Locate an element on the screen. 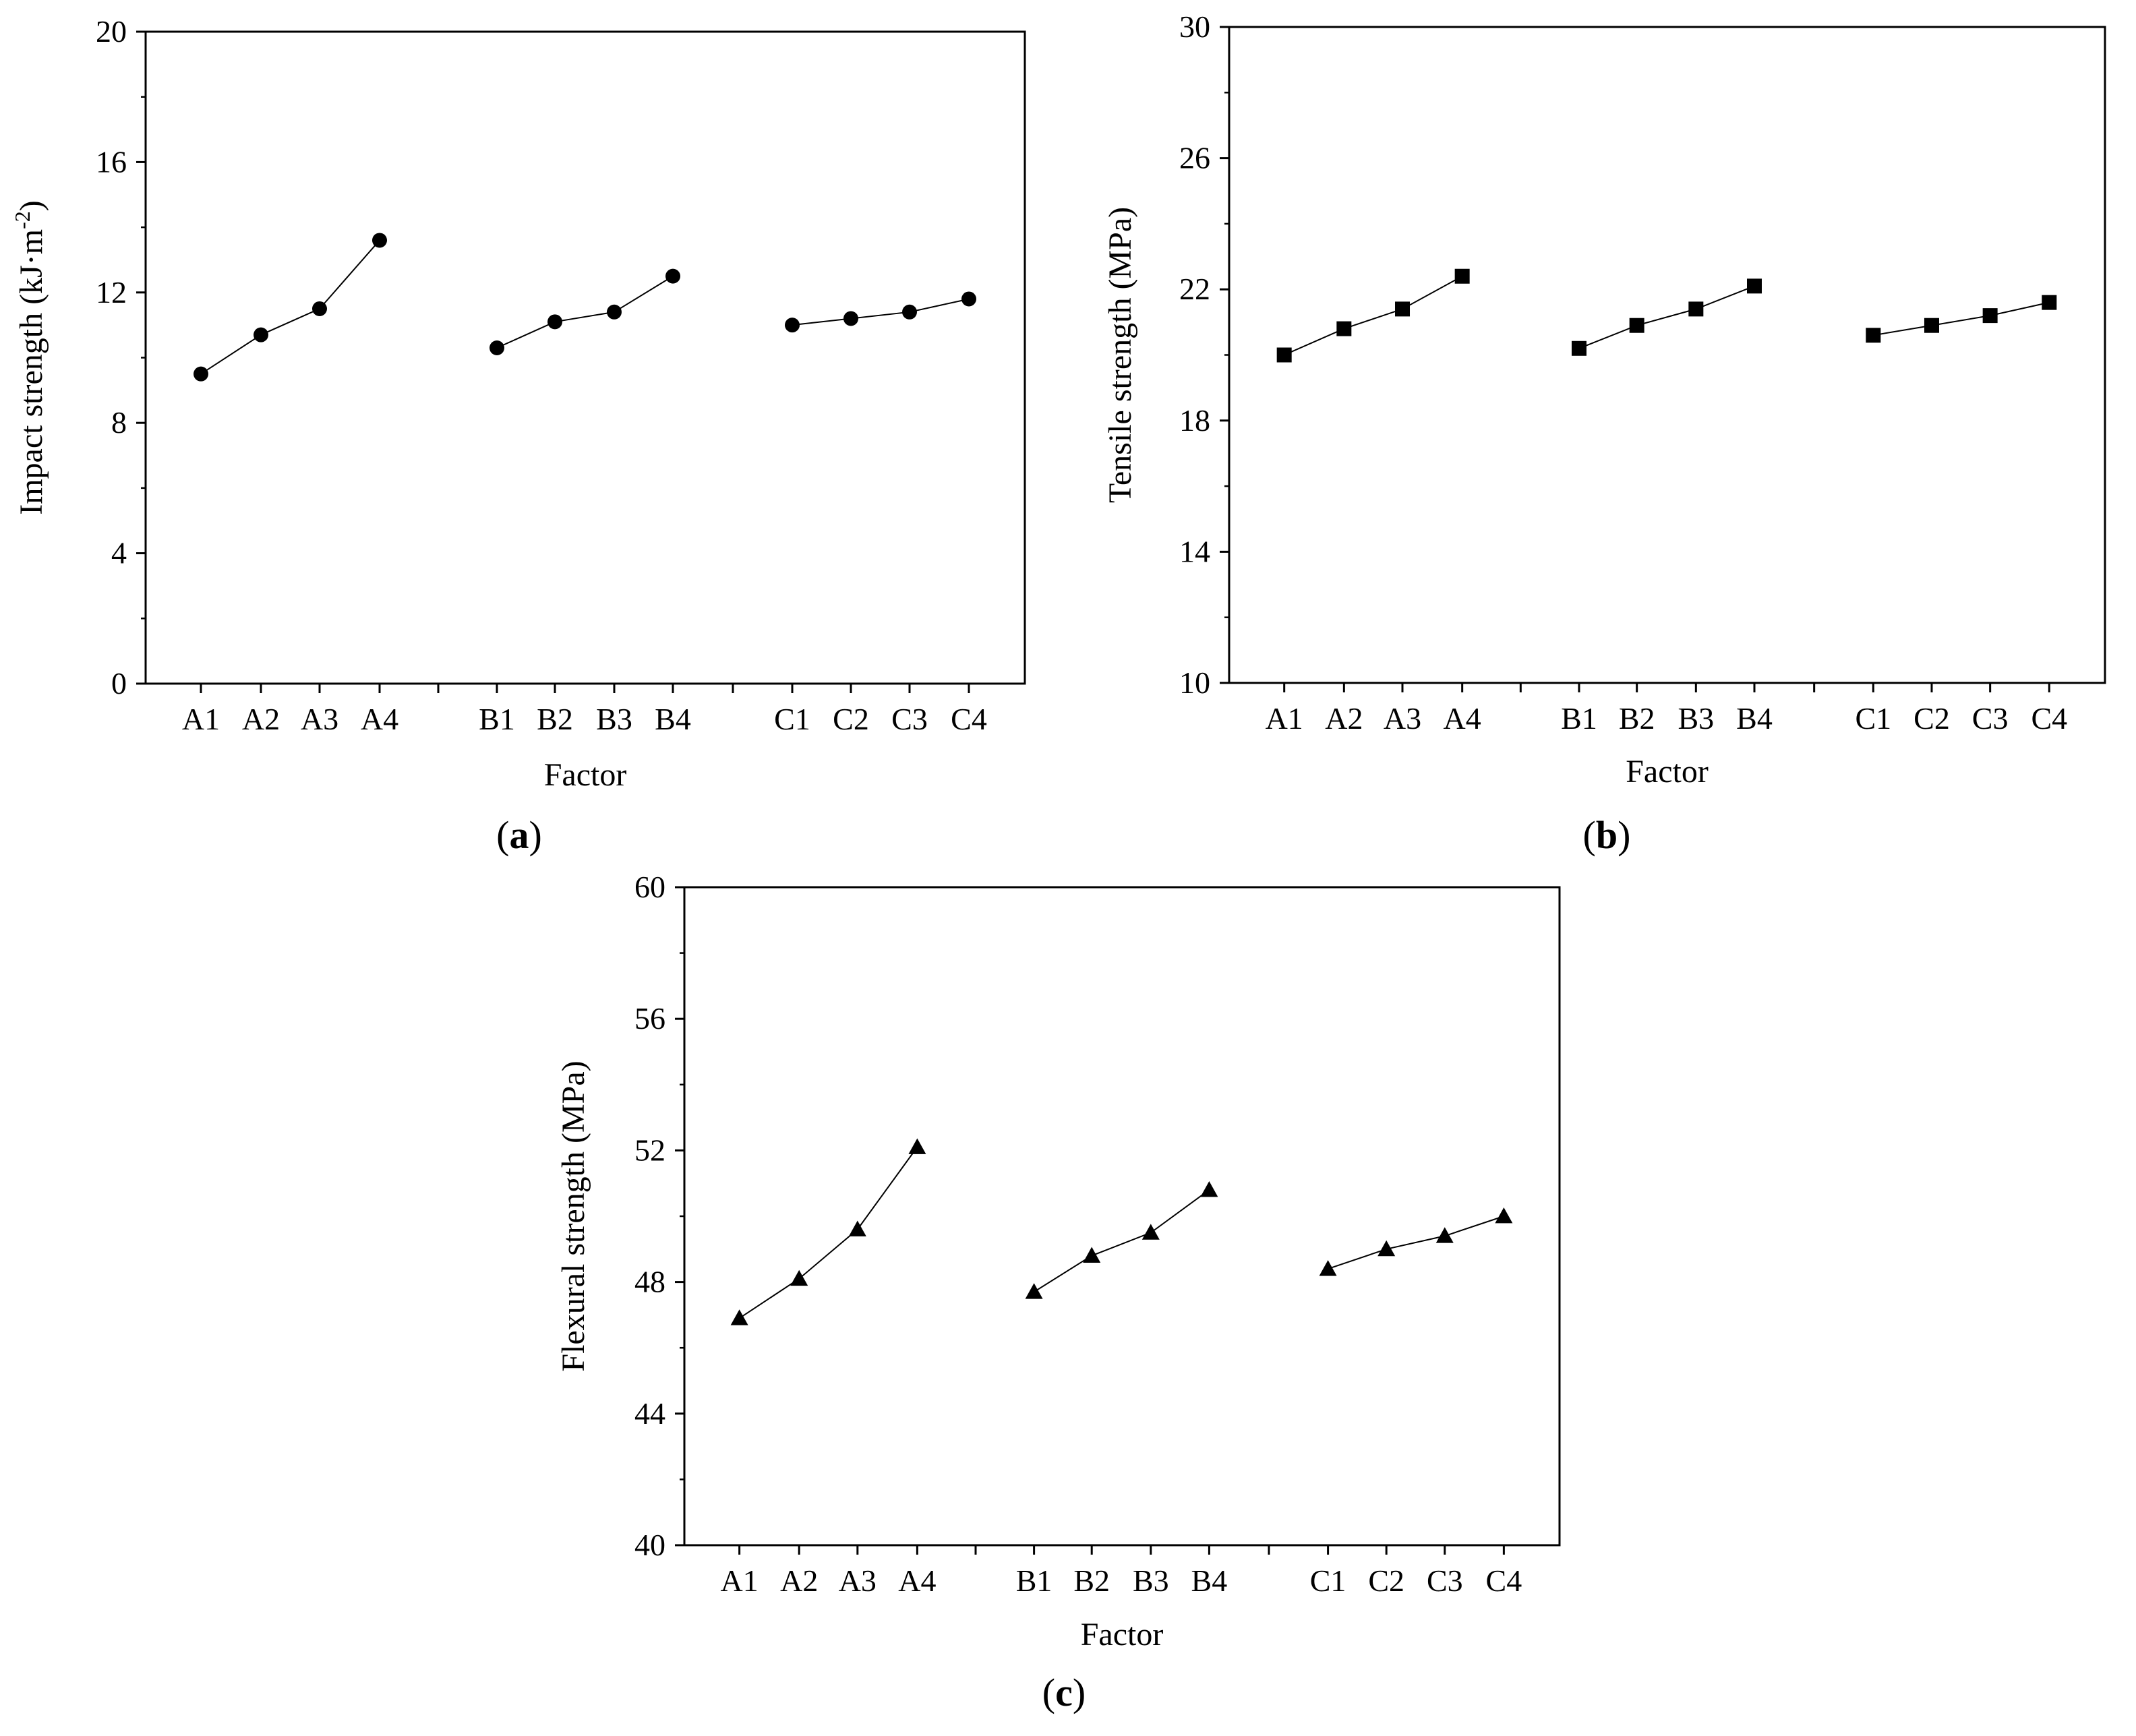  y-tick-label-a: 0 is located at coordinates (119, 683).